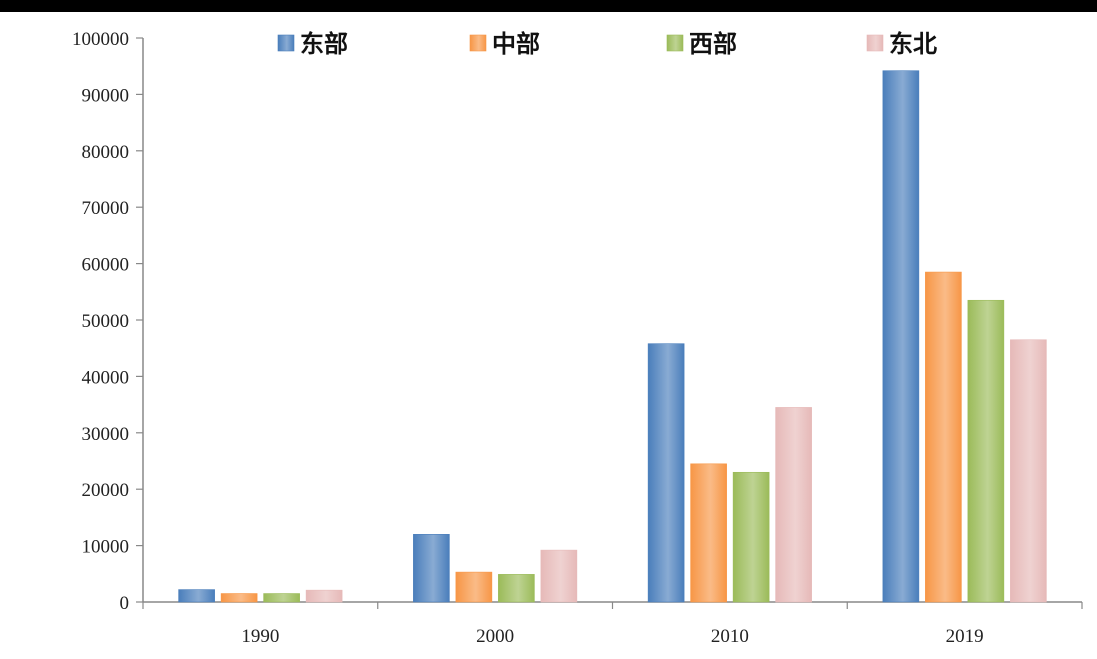 The height and width of the screenshot is (659, 1097). I want to click on x-tick-label: 2010, so click(730, 636).